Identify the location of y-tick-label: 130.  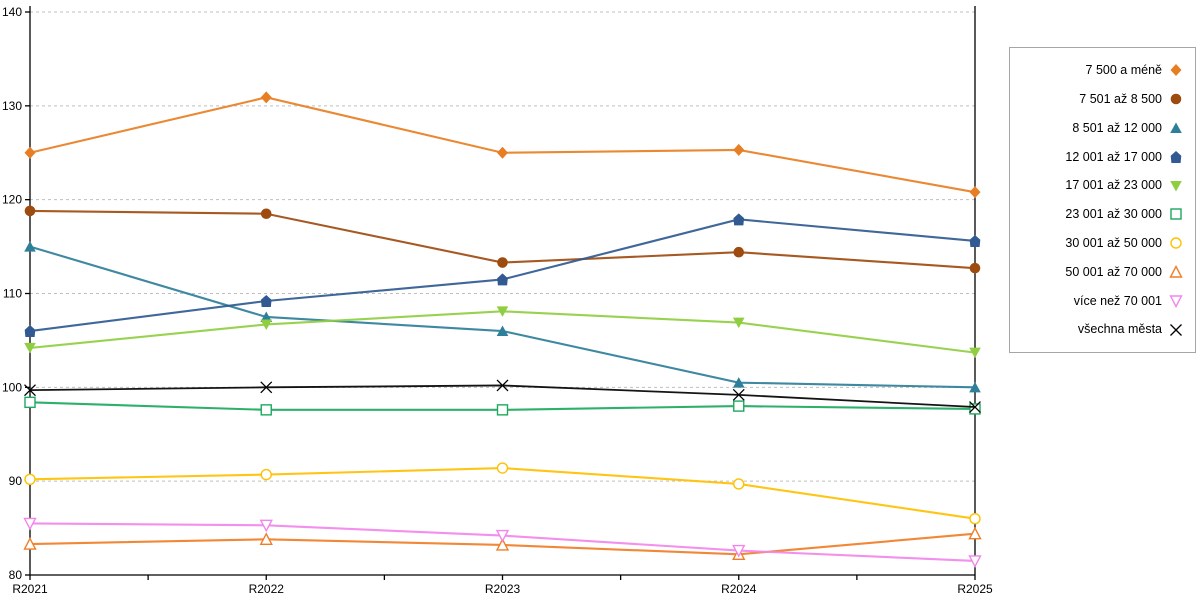
(12, 106).